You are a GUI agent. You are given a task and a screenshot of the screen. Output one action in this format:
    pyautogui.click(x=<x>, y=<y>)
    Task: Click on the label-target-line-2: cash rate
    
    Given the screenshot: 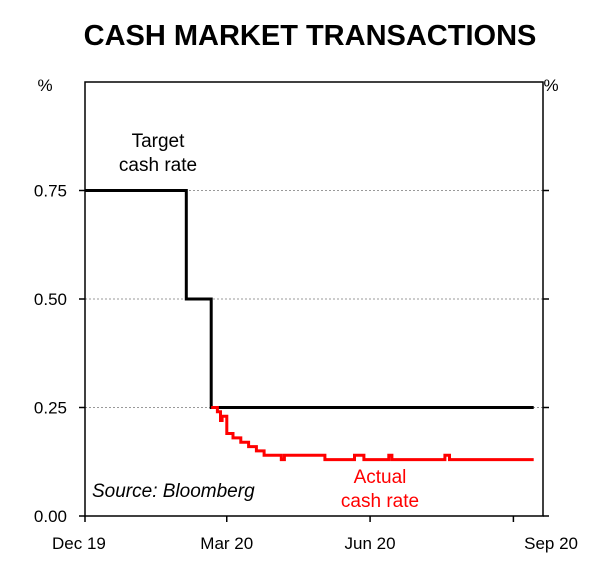 What is the action you would take?
    pyautogui.click(x=158, y=165)
    